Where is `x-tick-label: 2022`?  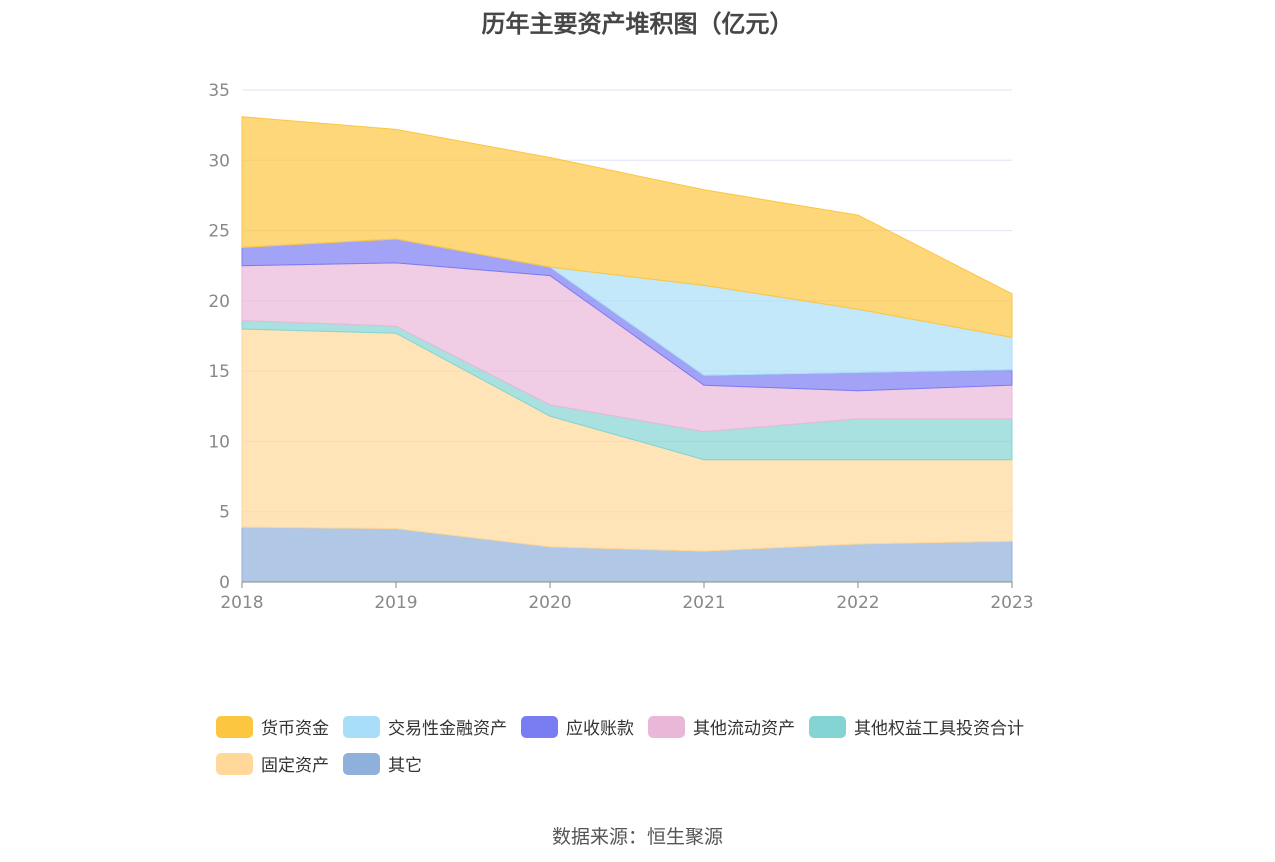
x-tick-label: 2022 is located at coordinates (857, 603).